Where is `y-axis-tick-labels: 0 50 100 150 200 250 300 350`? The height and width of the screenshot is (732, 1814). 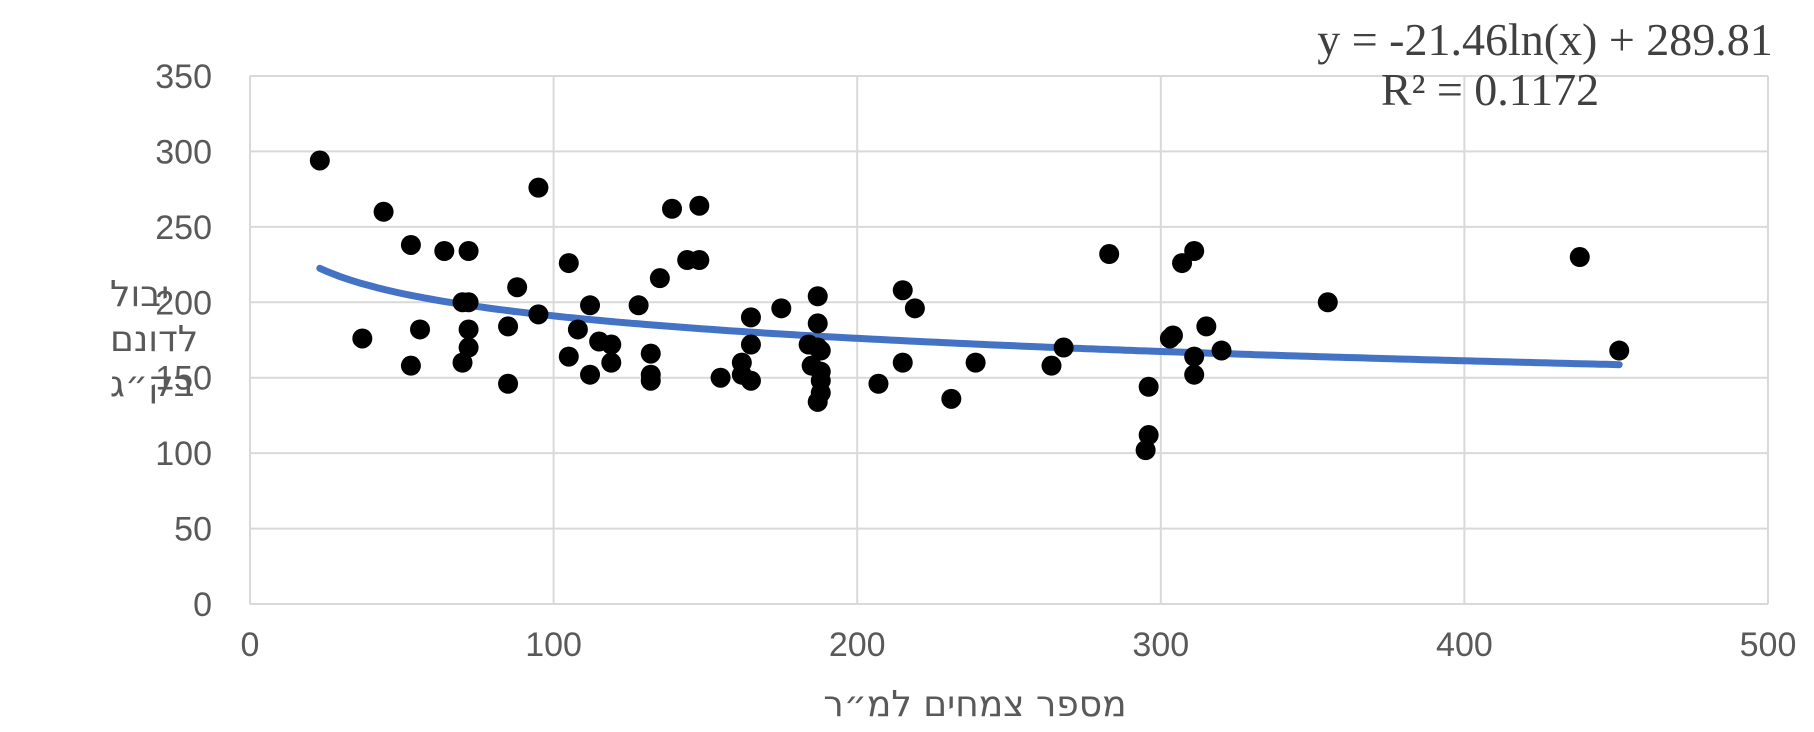 y-axis-tick-labels: 0 50 100 150 200 250 300 350 is located at coordinates (183, 341).